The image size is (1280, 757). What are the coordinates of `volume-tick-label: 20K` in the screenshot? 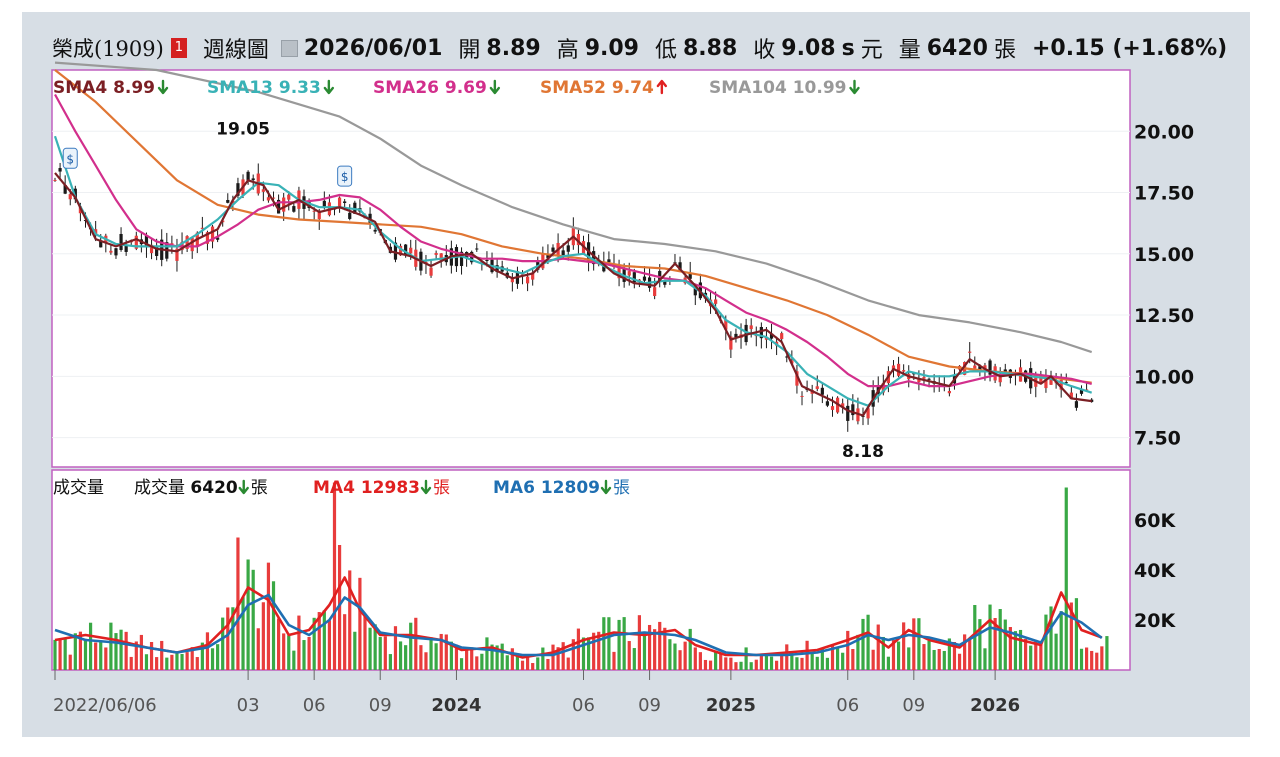 It's located at (1155, 621).